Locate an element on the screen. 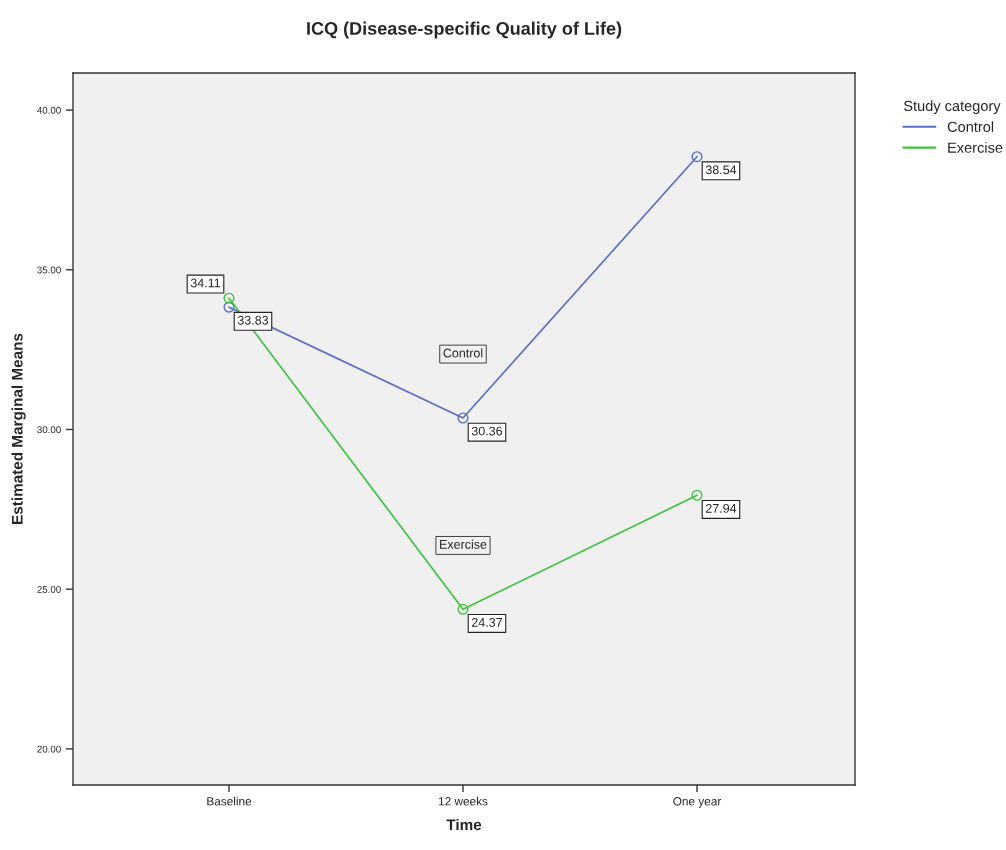 The height and width of the screenshot is (850, 1006). data-label: 34.11 is located at coordinates (205, 283).